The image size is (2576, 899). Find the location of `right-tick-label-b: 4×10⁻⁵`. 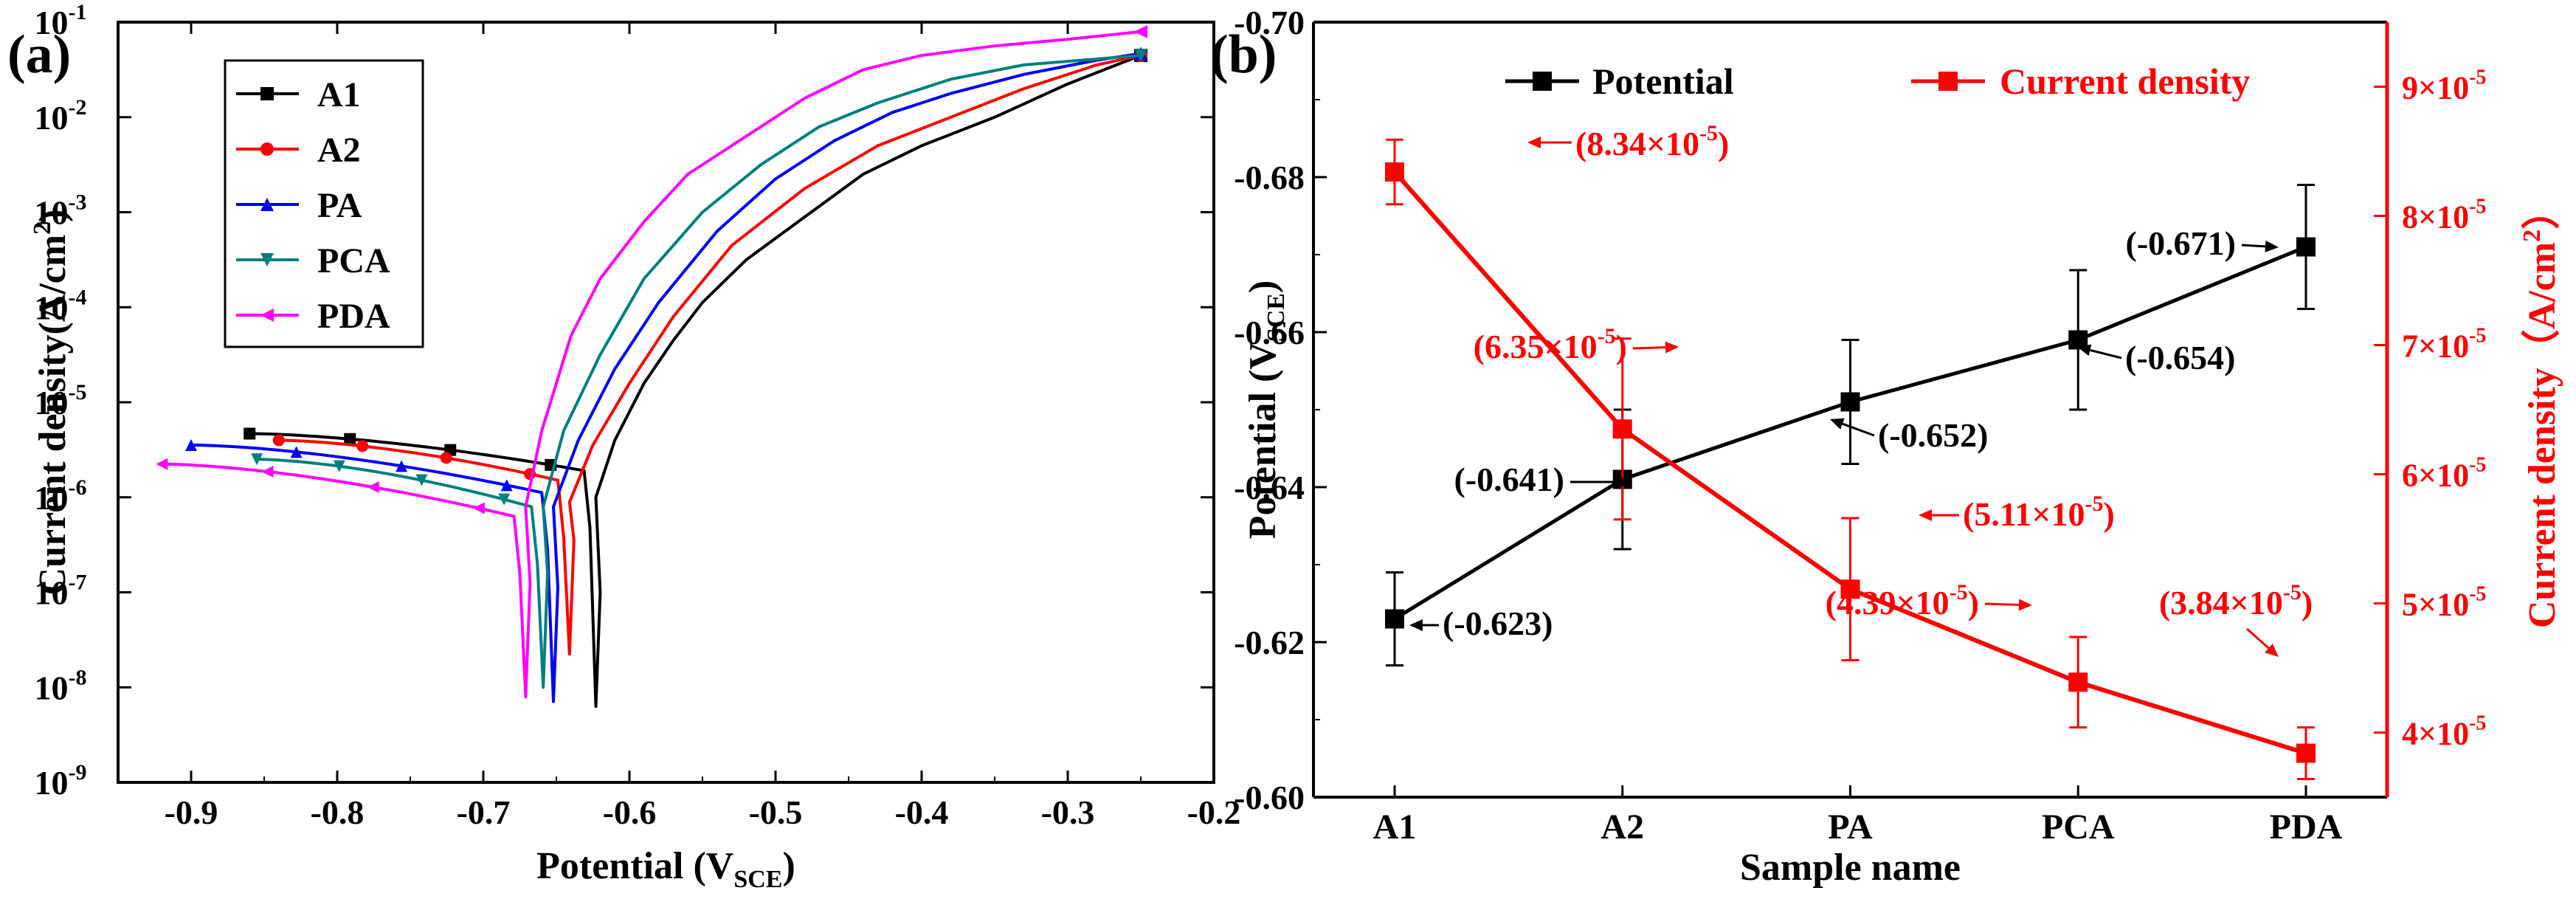

right-tick-label-b: 4×10⁻⁵ is located at coordinates (2444, 732).